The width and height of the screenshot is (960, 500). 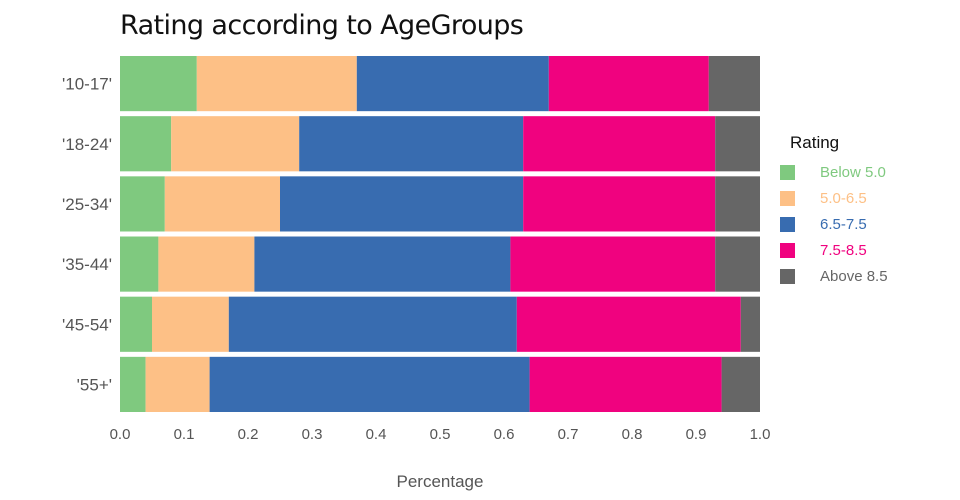 What do you see at coordinates (312, 434) in the screenshot?
I see `x-tick-label: 0.3` at bounding box center [312, 434].